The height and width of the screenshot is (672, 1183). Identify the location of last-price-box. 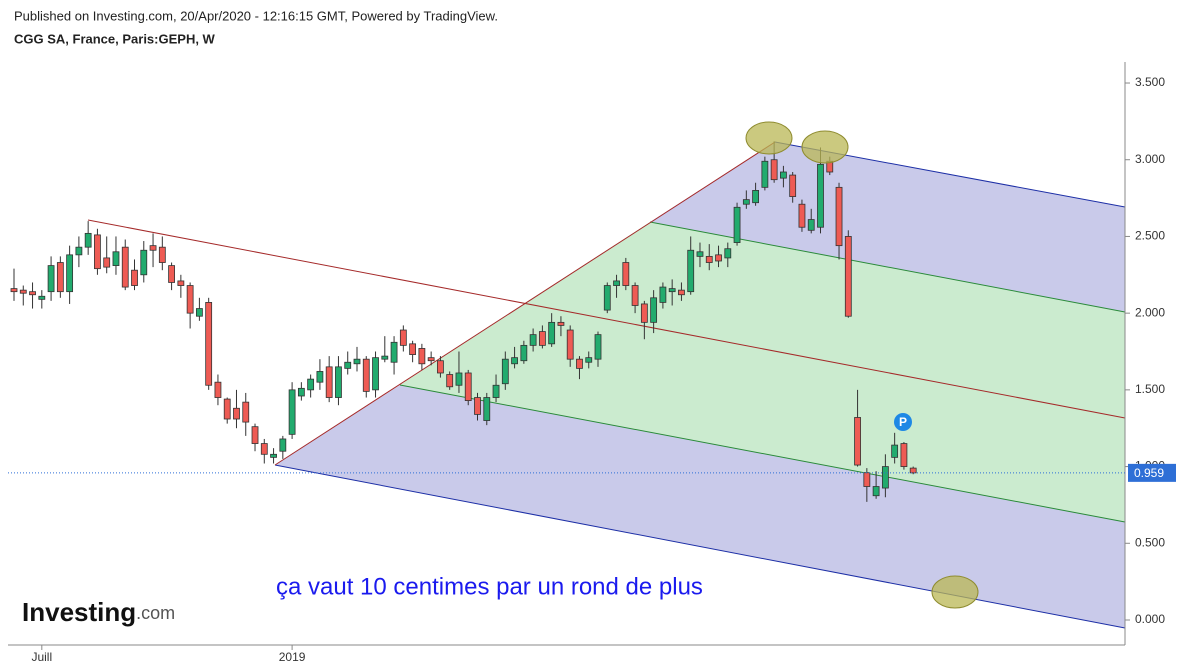
(1152, 472).